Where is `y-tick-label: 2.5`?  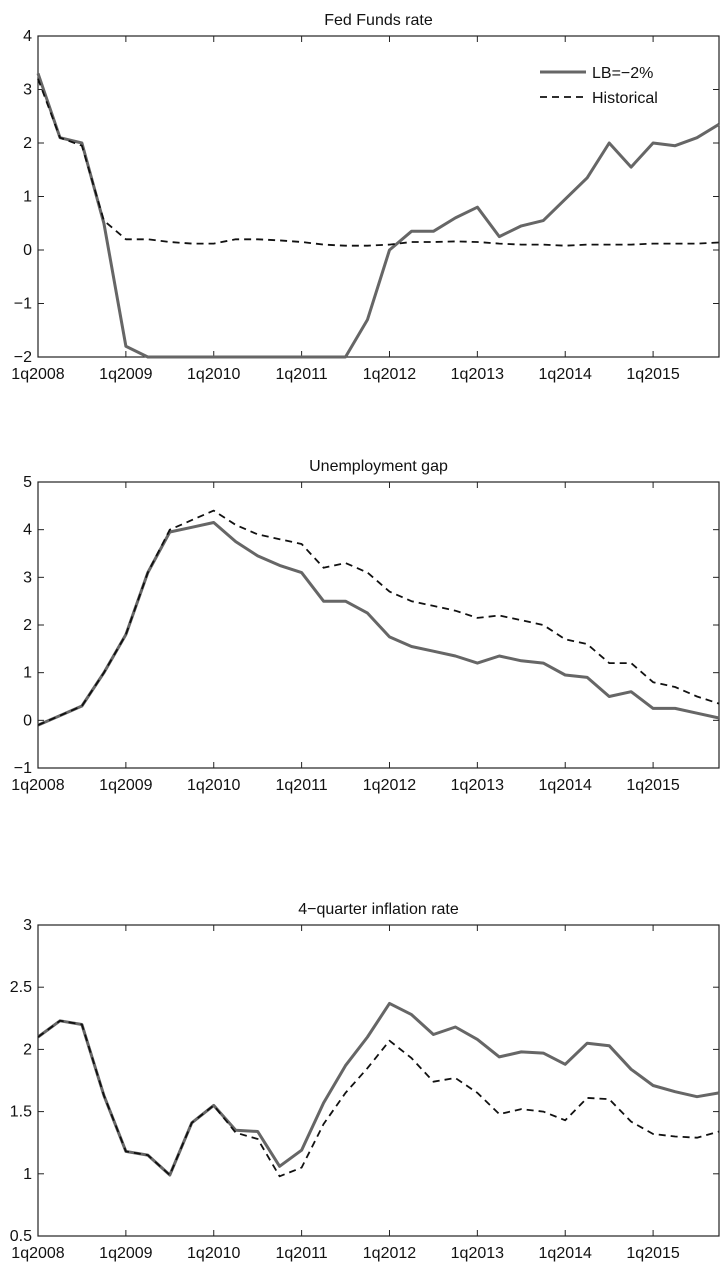
y-tick-label: 2.5 is located at coordinates (21, 987).